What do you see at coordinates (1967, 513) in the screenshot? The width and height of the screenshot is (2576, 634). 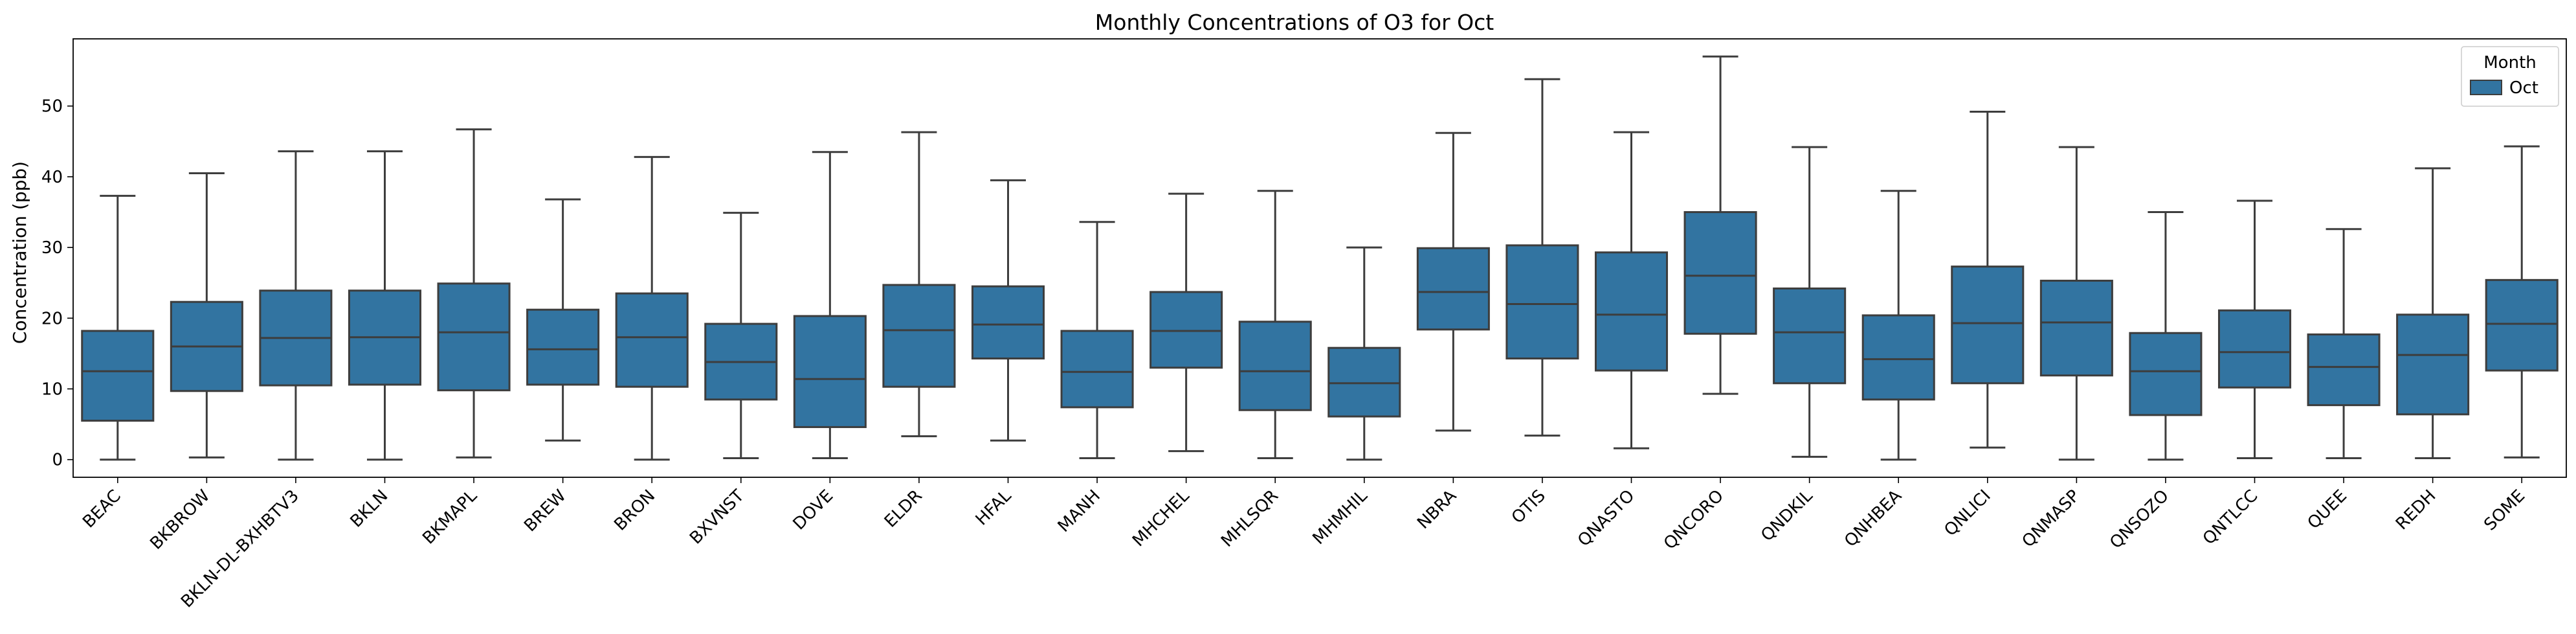 I see `x-tick-label: QNLICI` at bounding box center [1967, 513].